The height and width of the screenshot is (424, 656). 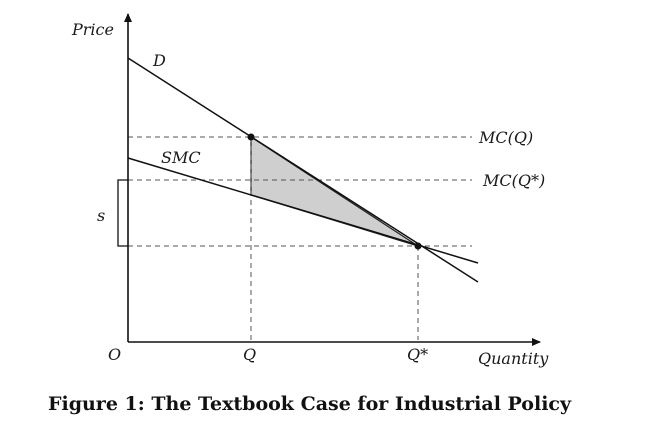 I want to click on x-axis-title: Quantity, so click(x=513, y=358).